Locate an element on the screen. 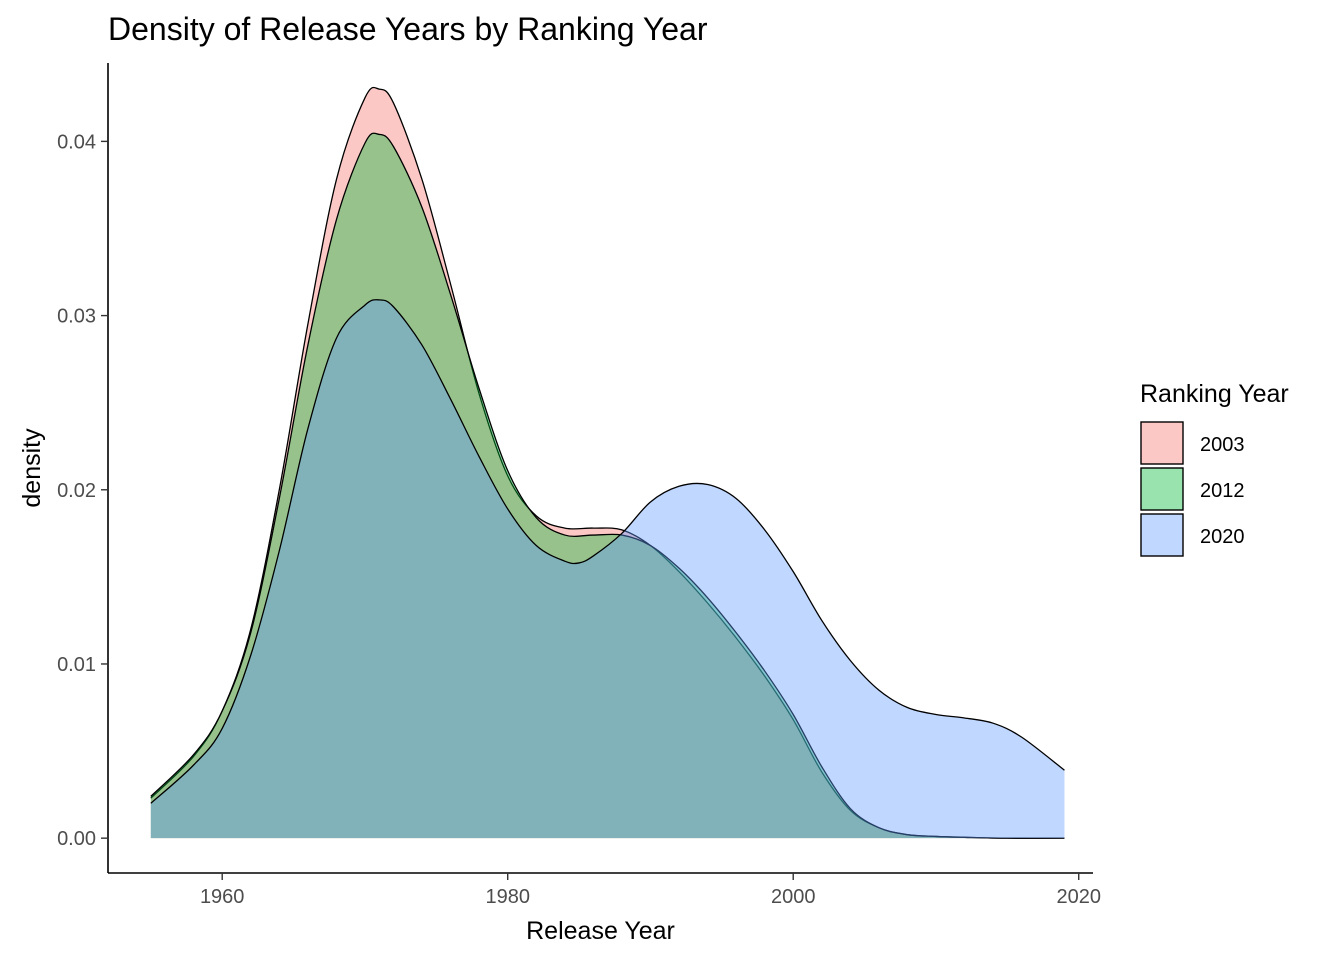 This screenshot has width=1344, height=960. y-tick-label: 0.00 is located at coordinates (76, 839).